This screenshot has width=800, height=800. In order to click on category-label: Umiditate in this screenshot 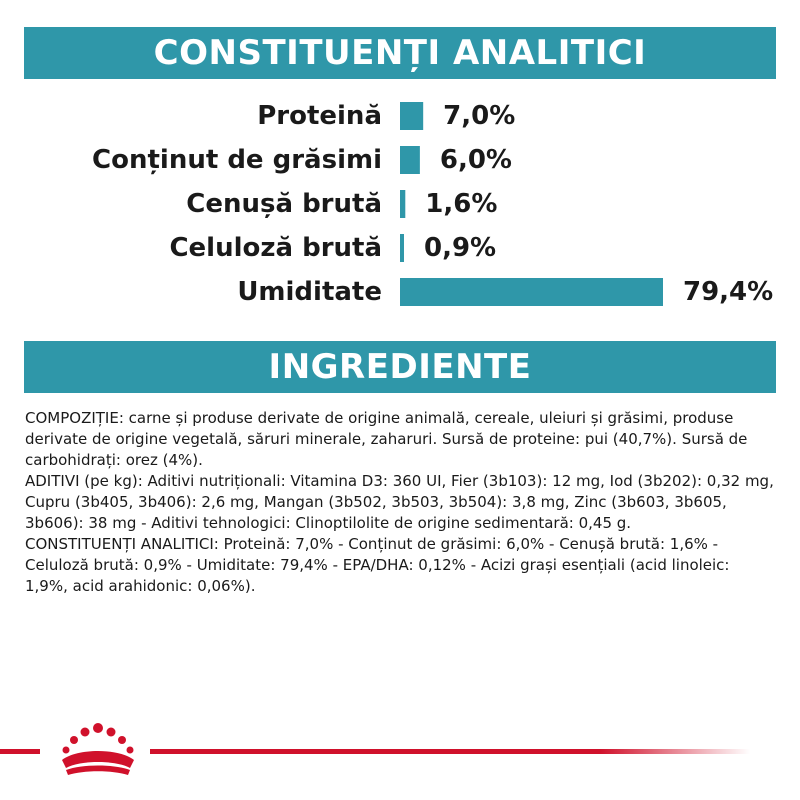, I will do `click(309, 292)`.